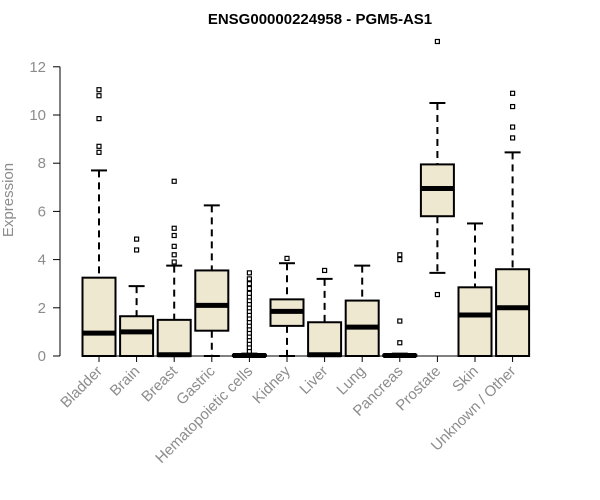  Describe the element at coordinates (42, 356) in the screenshot. I see `y-tick-label: 0` at that location.